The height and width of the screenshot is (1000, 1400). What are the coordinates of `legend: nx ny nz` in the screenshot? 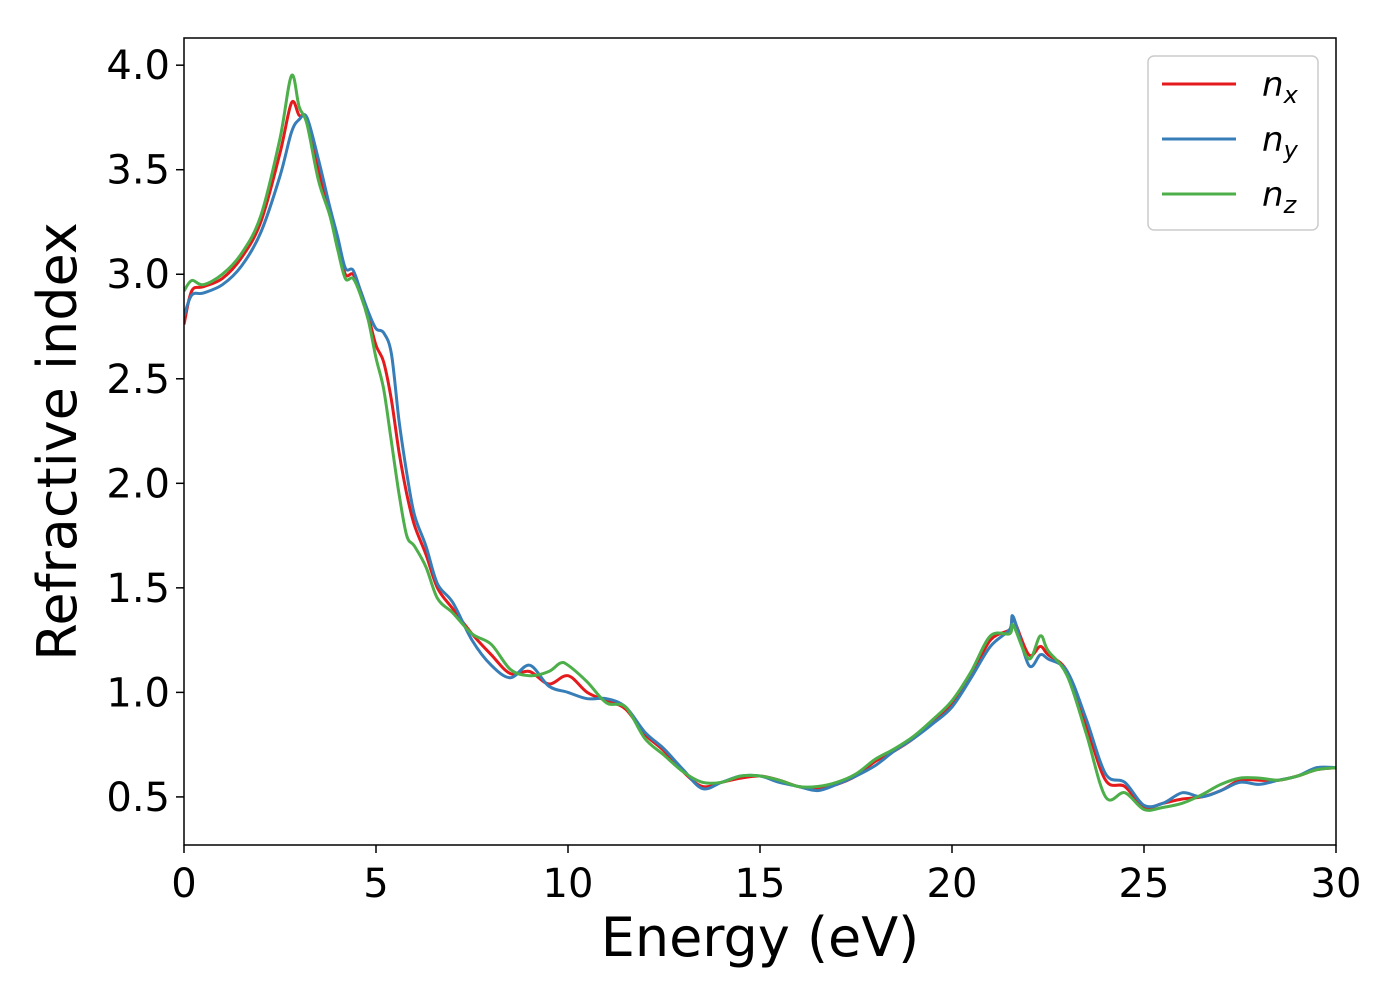 It's located at (1233, 143).